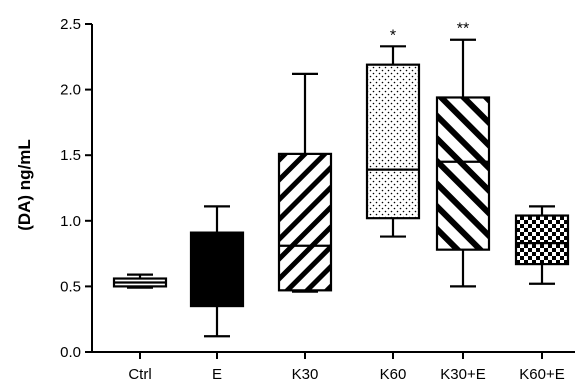  What do you see at coordinates (139, 374) in the screenshot?
I see `x-tick-label: Ctrl` at bounding box center [139, 374].